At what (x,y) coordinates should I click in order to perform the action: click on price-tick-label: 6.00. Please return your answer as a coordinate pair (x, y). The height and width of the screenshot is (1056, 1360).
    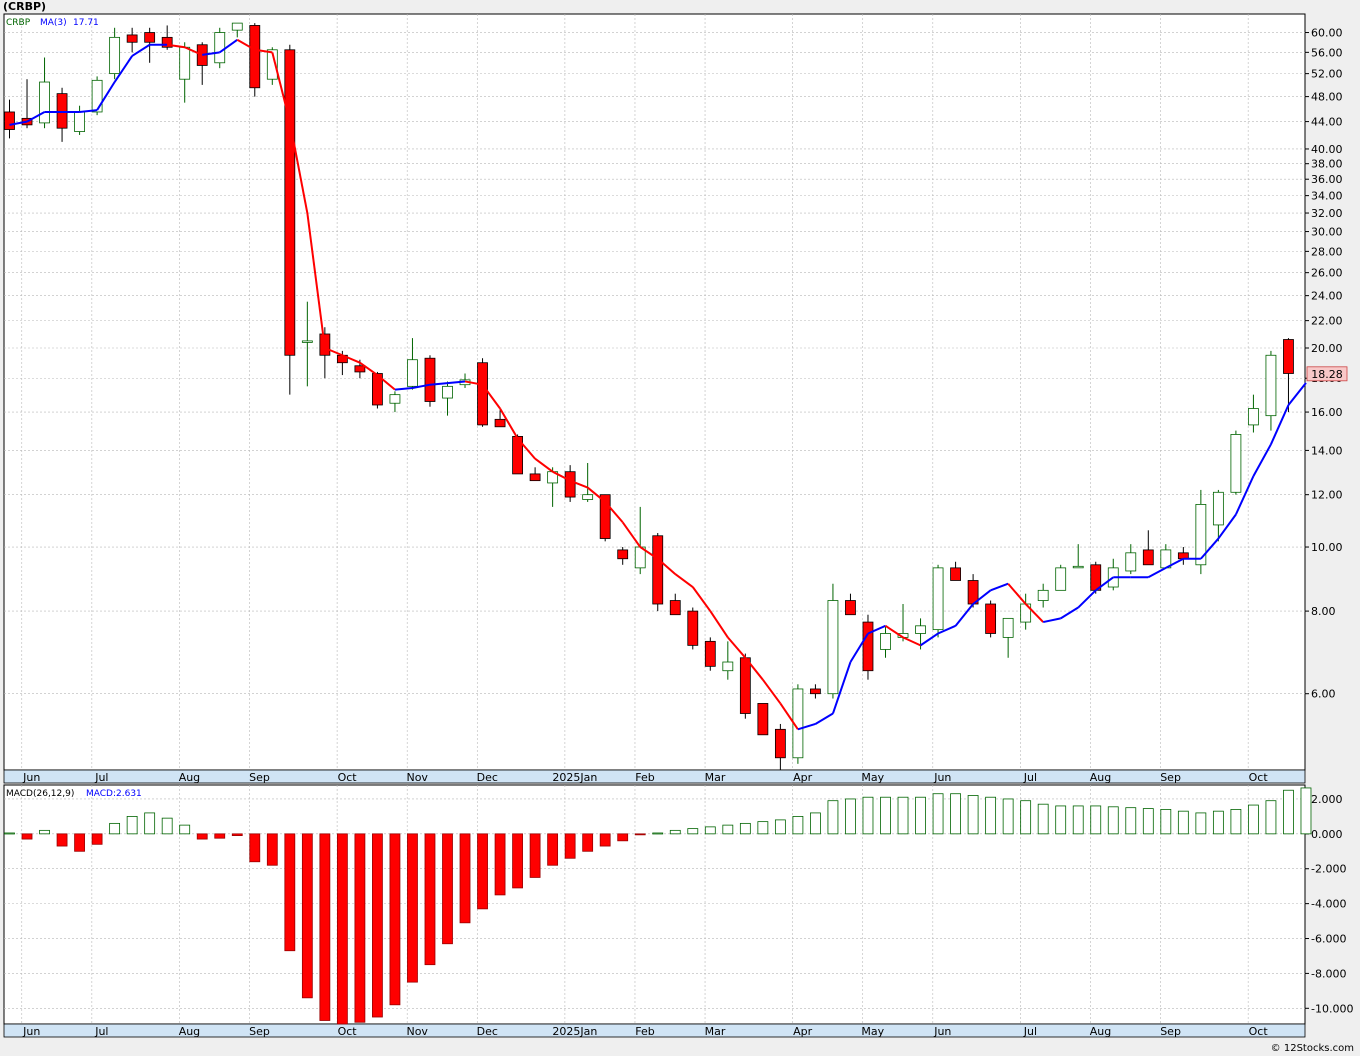
    Looking at the image, I should click on (1323, 694).